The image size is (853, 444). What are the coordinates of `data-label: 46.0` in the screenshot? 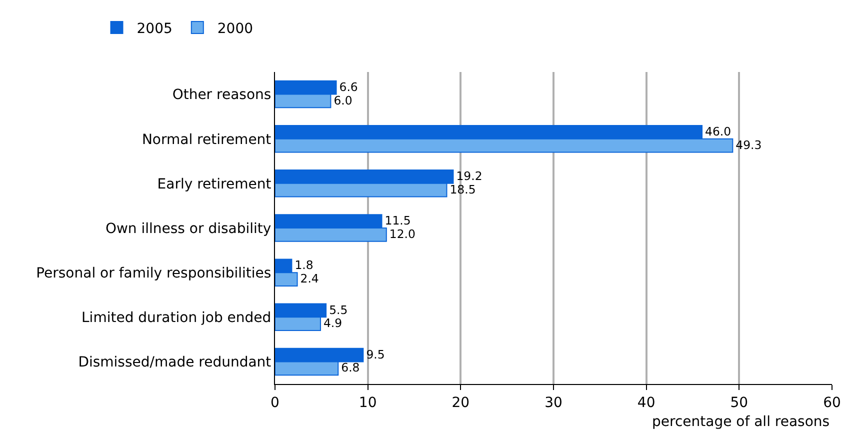 It's located at (718, 131).